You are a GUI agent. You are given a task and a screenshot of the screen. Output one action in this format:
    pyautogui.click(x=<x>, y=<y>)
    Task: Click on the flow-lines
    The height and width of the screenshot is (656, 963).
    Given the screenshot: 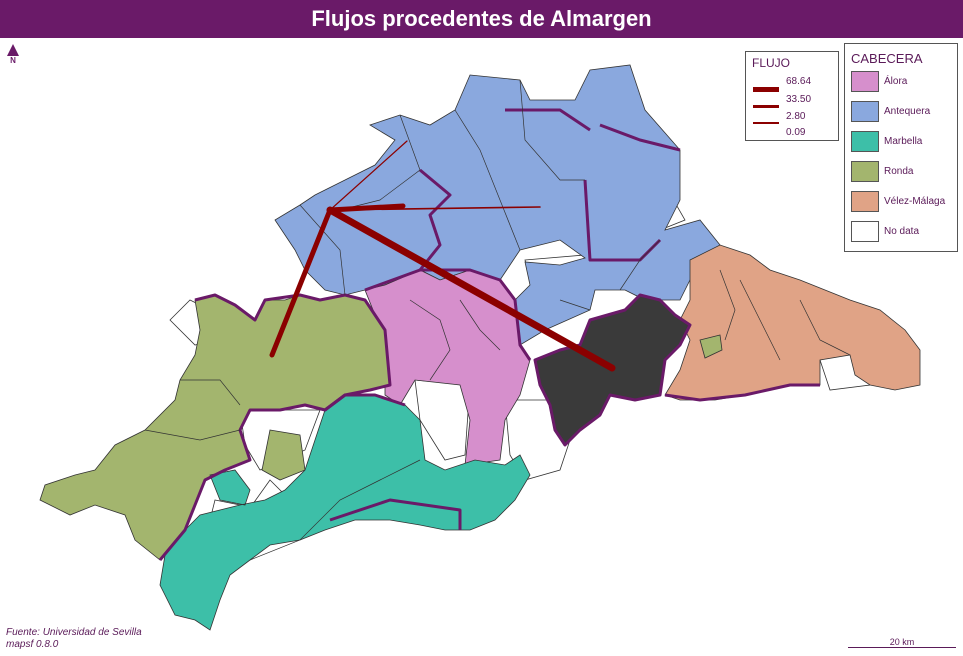 What is the action you would take?
    pyautogui.click(x=442, y=256)
    